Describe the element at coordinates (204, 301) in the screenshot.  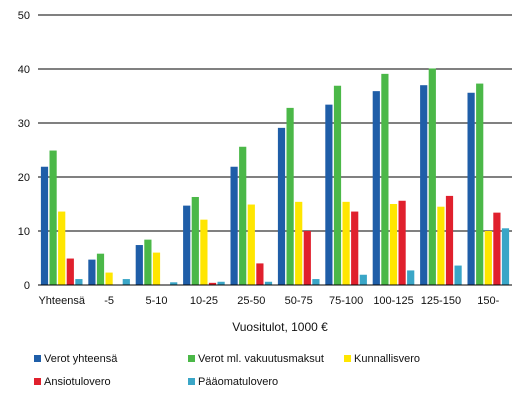
I see `x-tick-label: 10-25` at that location.